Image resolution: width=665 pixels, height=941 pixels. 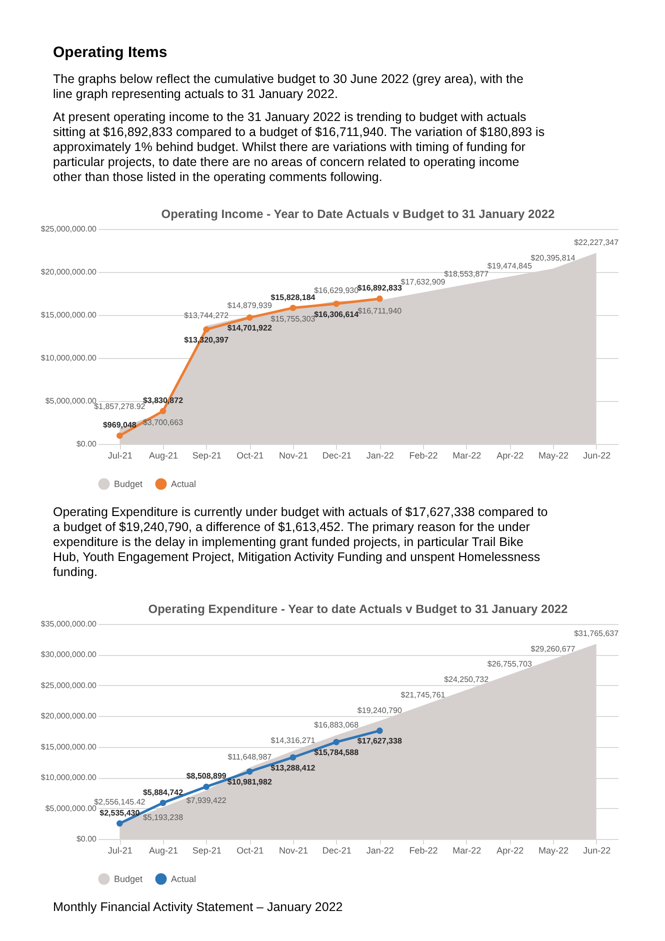 I want to click on data-label: $18,553,877, so click(x=467, y=273).